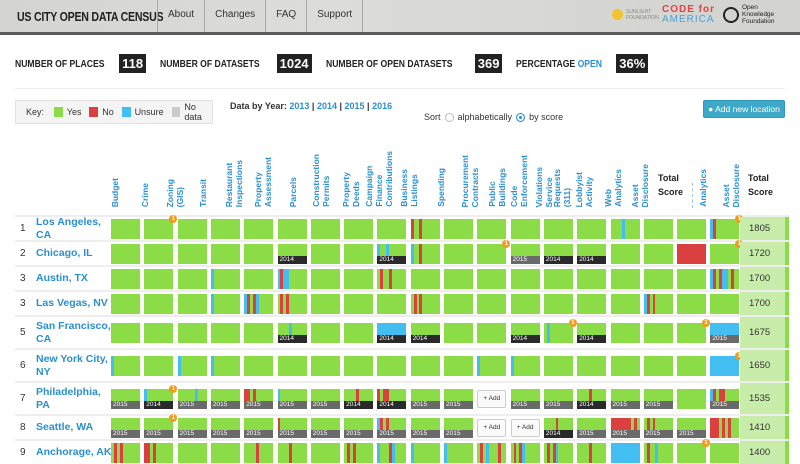 The width and height of the screenshot is (800, 464). I want to click on place-link: Chicago, IL, so click(64, 253).